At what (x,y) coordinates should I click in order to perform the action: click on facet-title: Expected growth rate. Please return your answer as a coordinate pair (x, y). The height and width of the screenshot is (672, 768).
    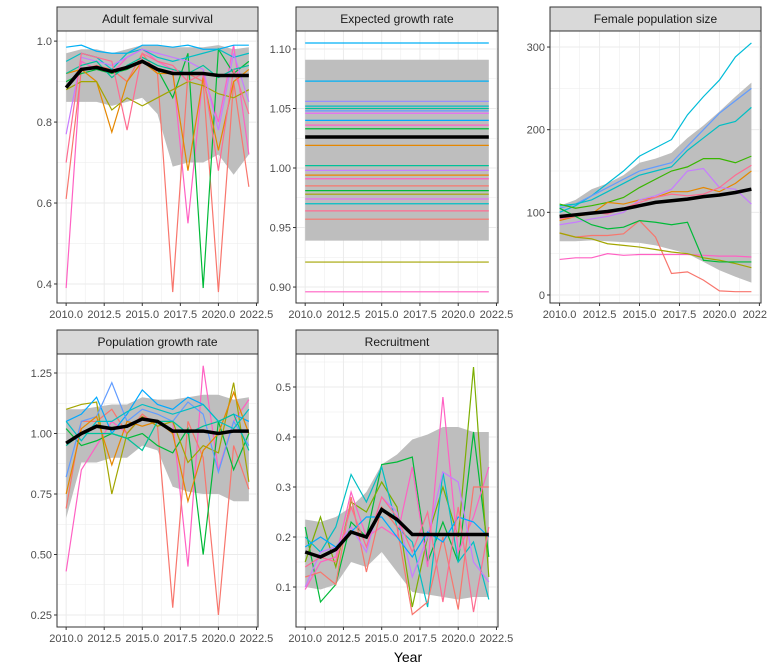
    Looking at the image, I should click on (397, 19).